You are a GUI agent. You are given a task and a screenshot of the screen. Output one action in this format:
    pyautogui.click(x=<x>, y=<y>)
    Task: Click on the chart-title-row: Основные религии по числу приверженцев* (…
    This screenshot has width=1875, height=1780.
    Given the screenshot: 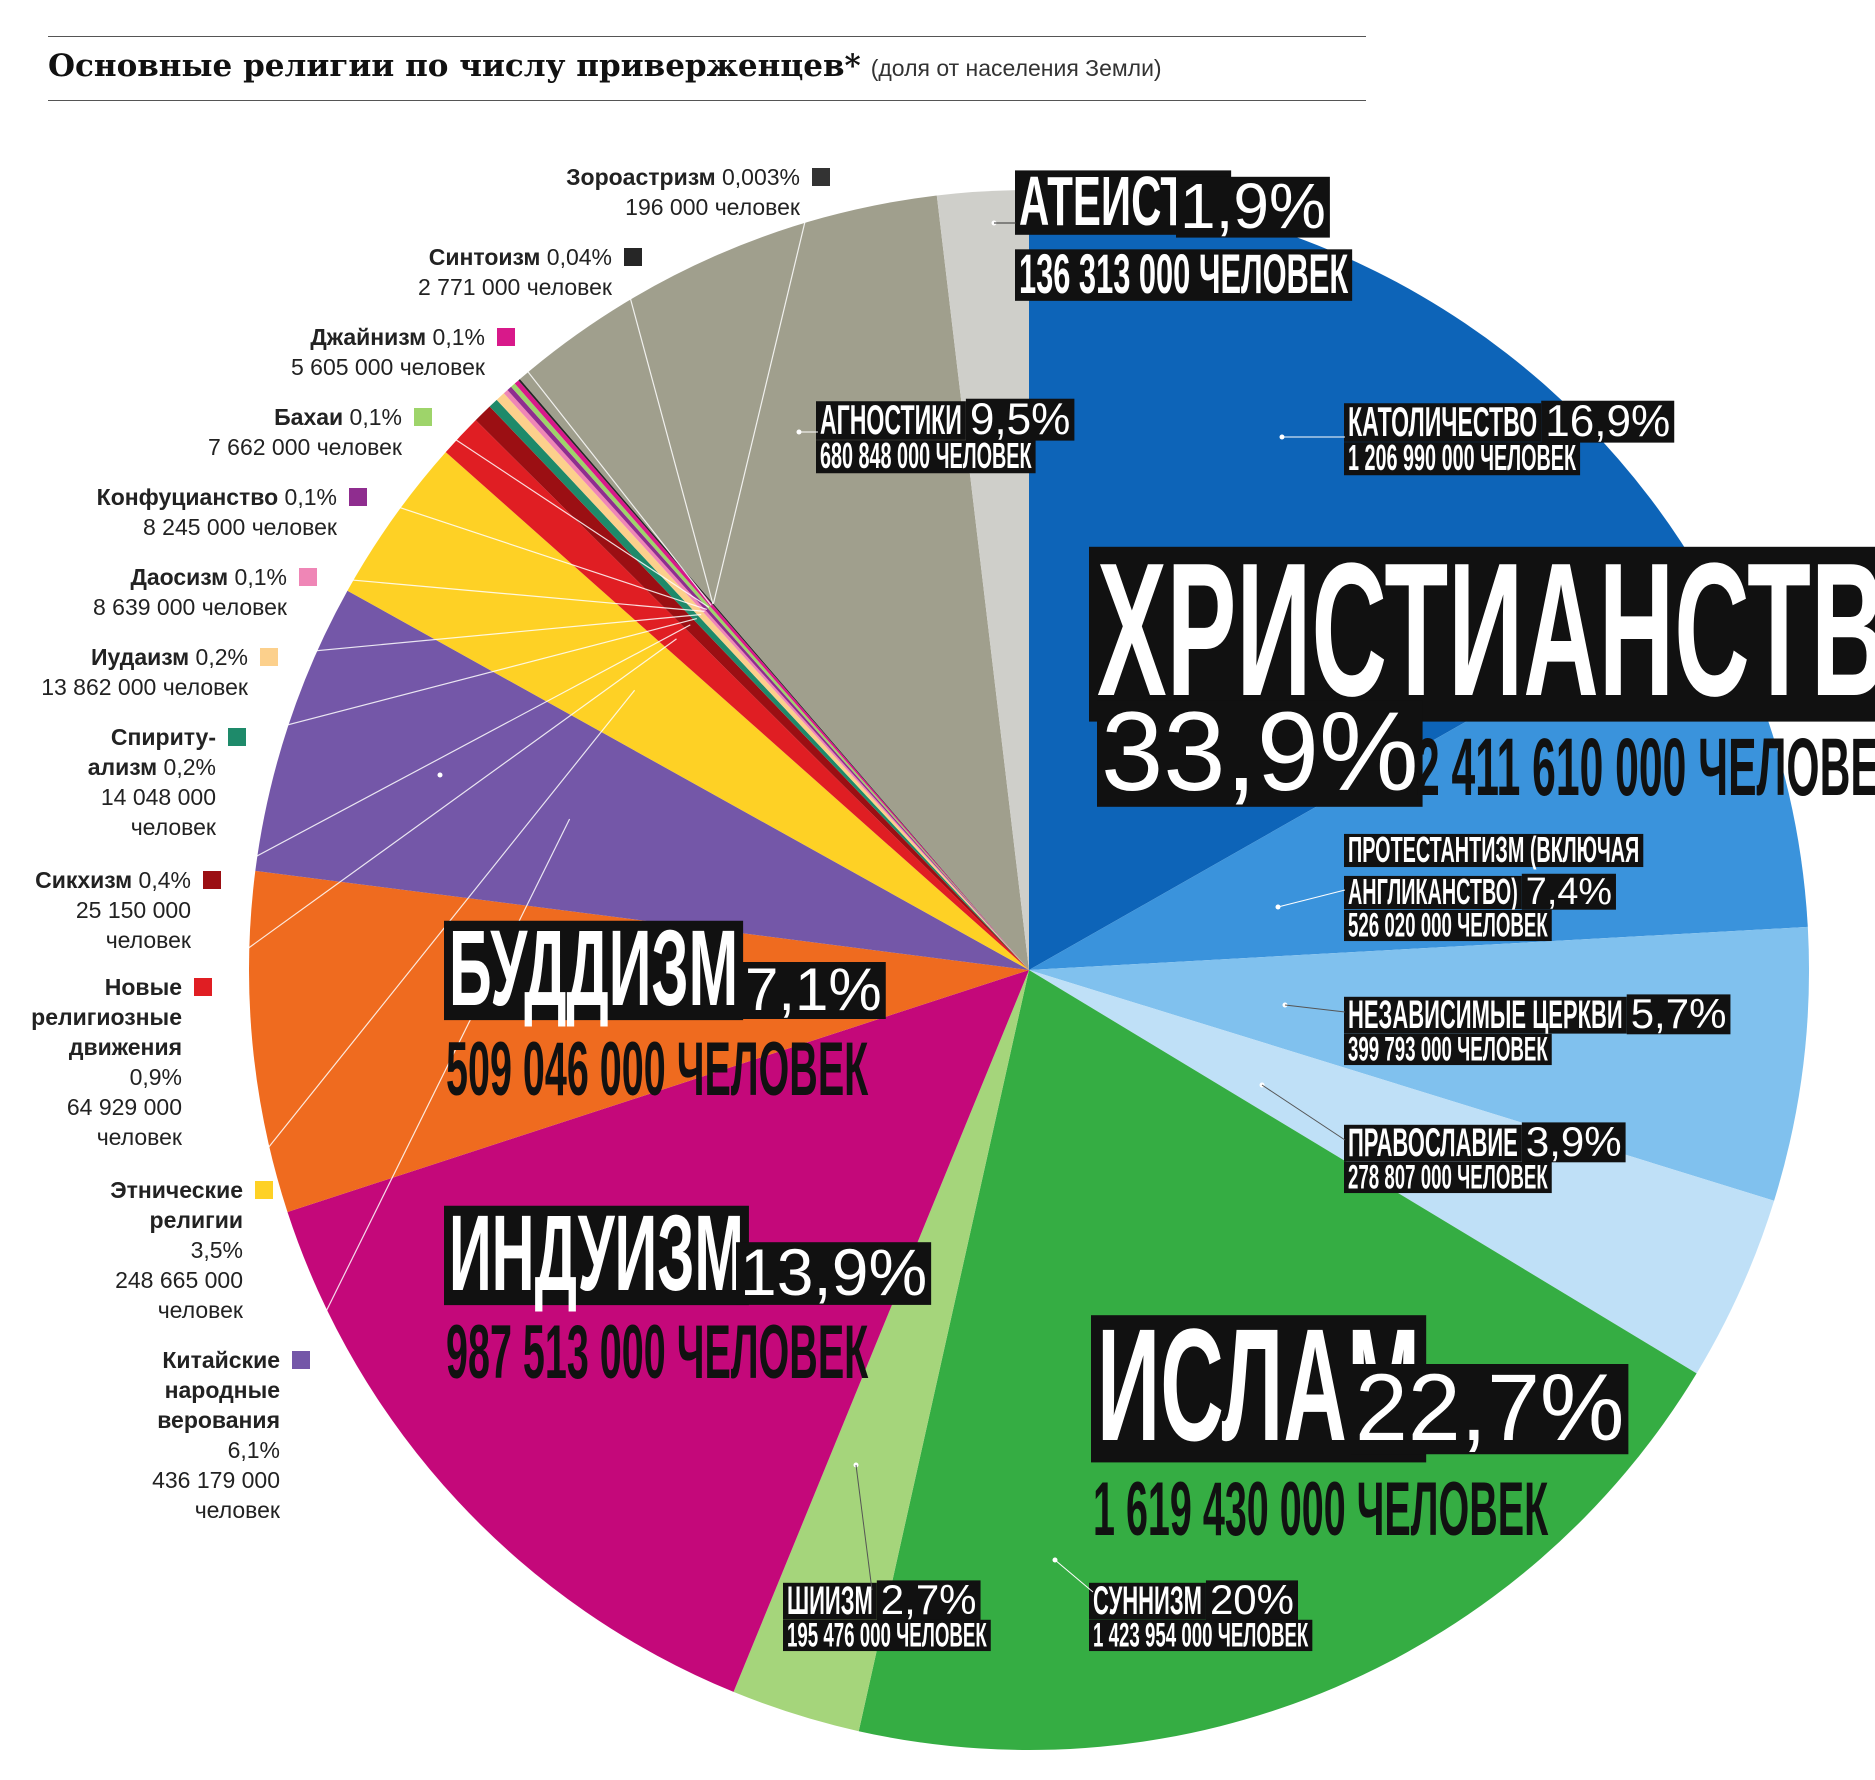 What is the action you would take?
    pyautogui.click(x=605, y=66)
    